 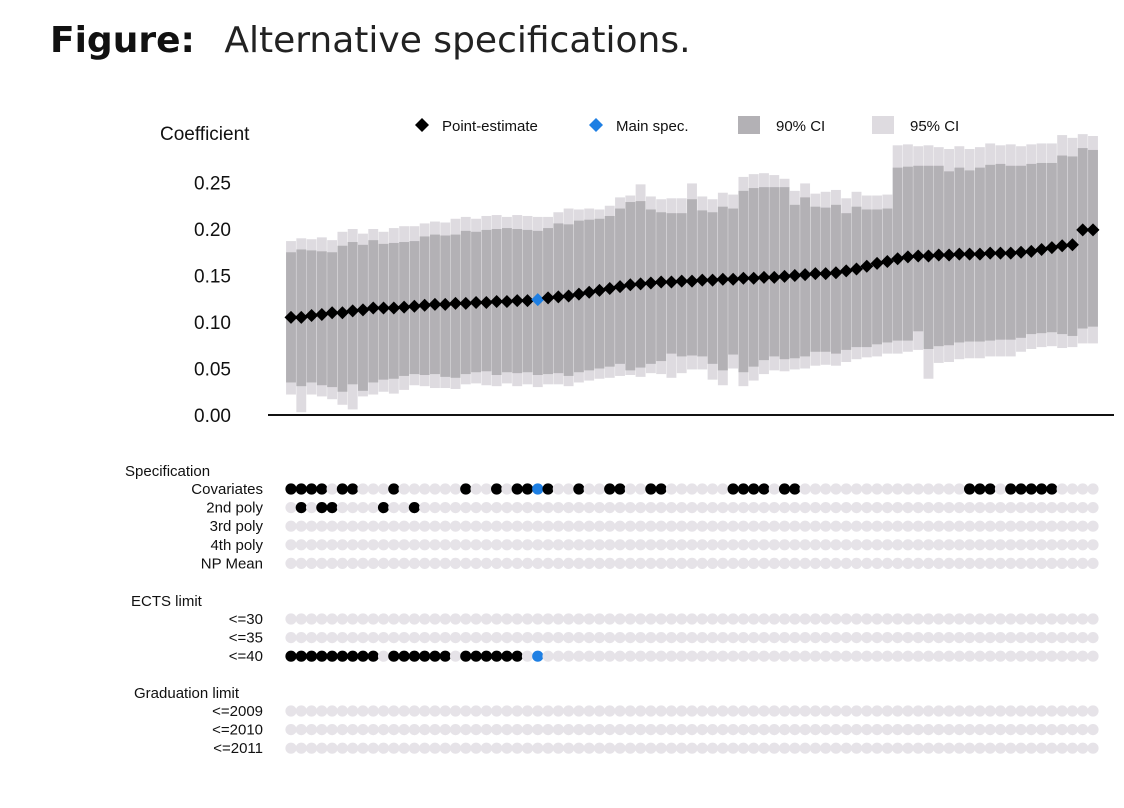 I want to click on figure-label: Figure:, so click(x=122, y=40).